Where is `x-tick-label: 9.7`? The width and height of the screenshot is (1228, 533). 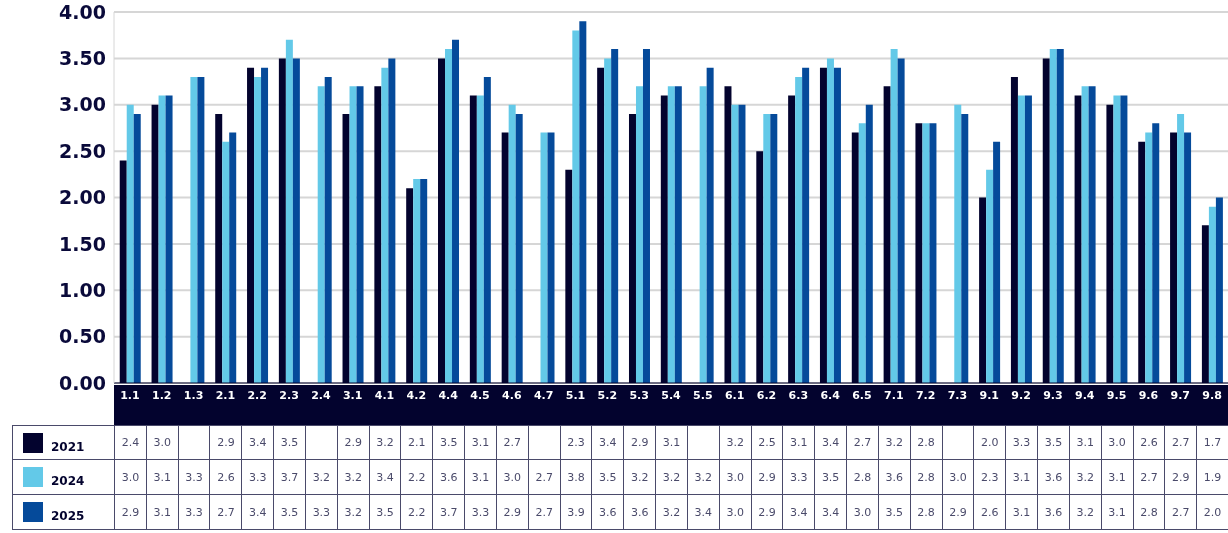 x-tick-label: 9.7 is located at coordinates (1180, 395).